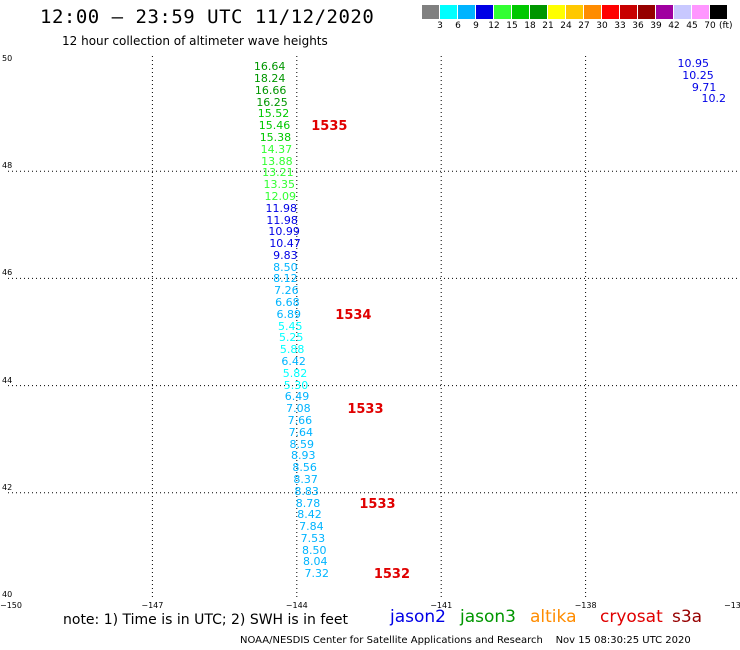 Image resolution: width=740 pixels, height=650 pixels. What do you see at coordinates (287, 303) in the screenshot?
I see `wave-height-point: 6.68` at bounding box center [287, 303].